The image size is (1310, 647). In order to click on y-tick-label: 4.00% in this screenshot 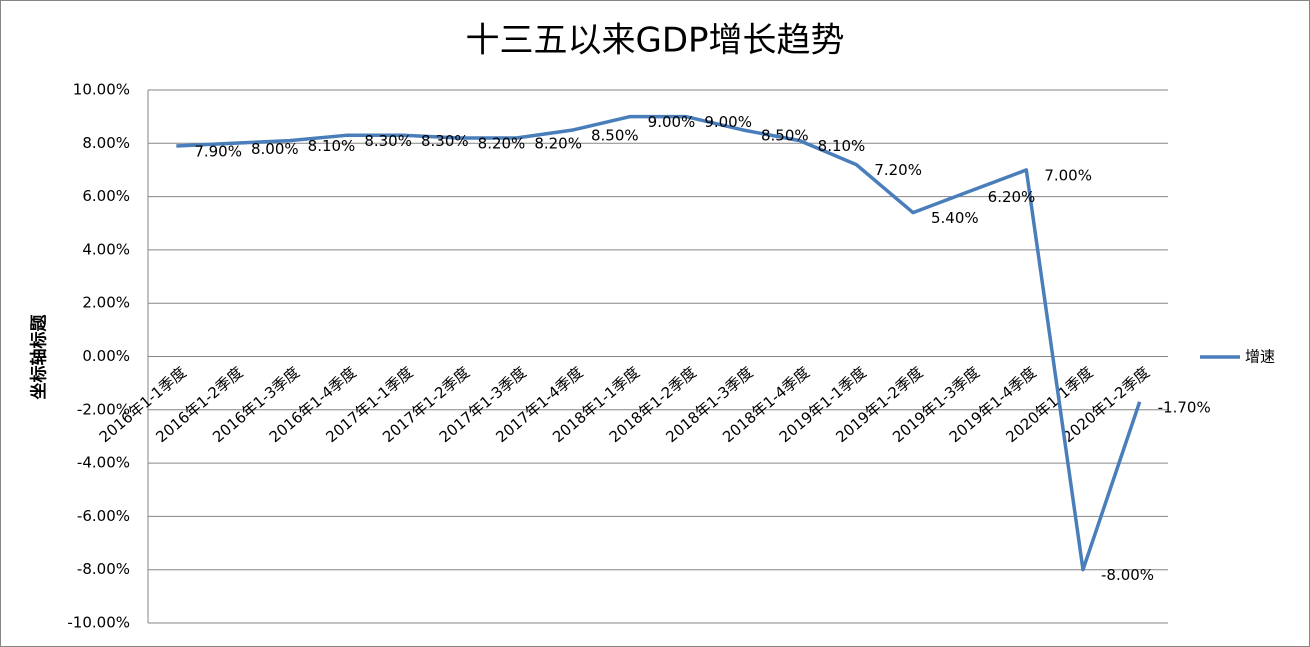, I will do `click(106, 249)`.